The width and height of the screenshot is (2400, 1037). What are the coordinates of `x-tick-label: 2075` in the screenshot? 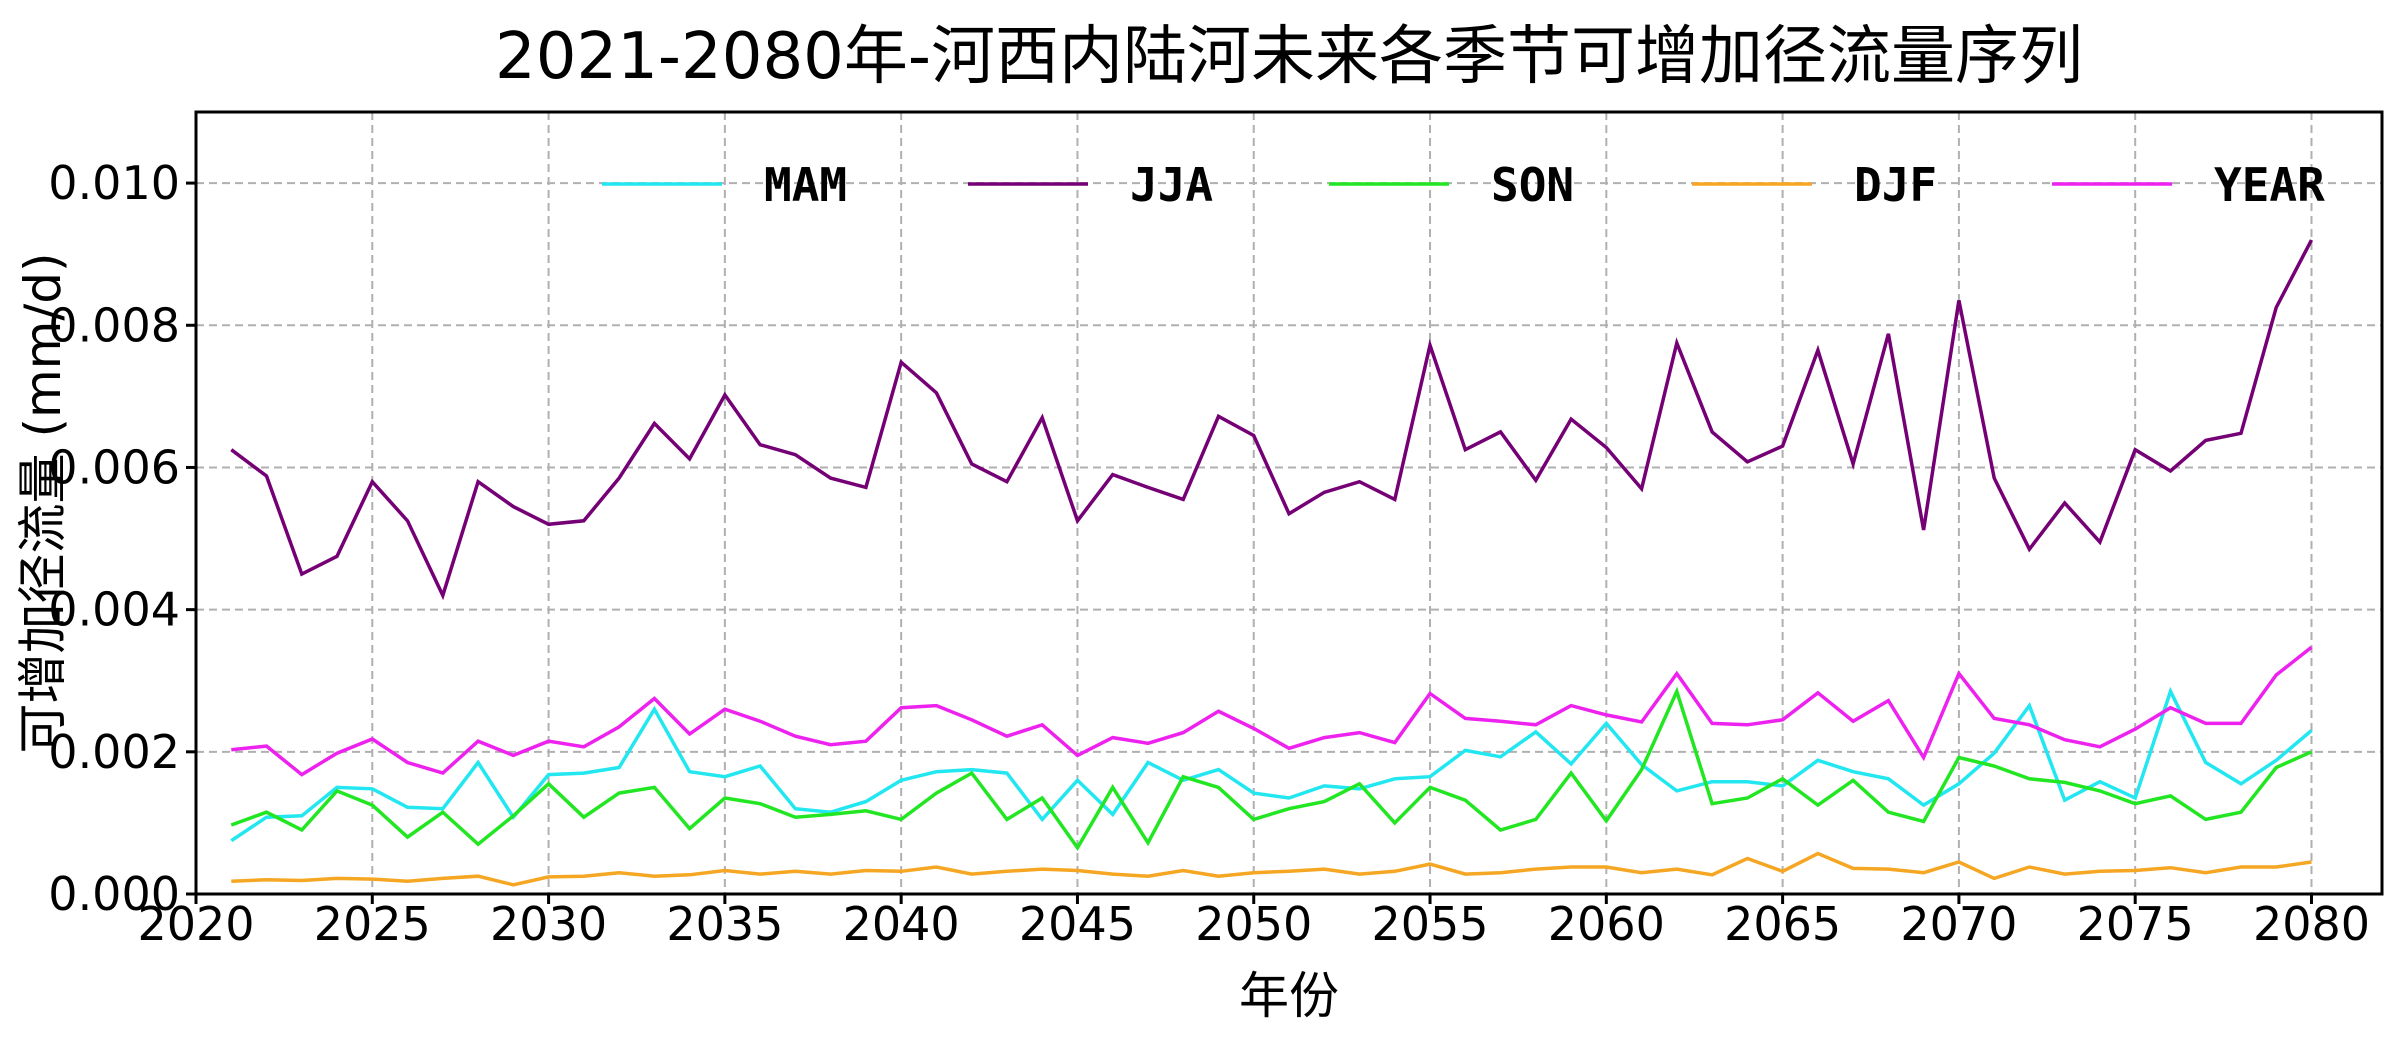 It's located at (2135, 924).